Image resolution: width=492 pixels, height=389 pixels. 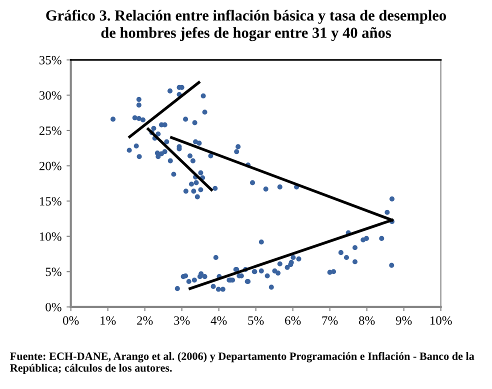 I want to click on x-tick-label: 10%, so click(x=441, y=320).